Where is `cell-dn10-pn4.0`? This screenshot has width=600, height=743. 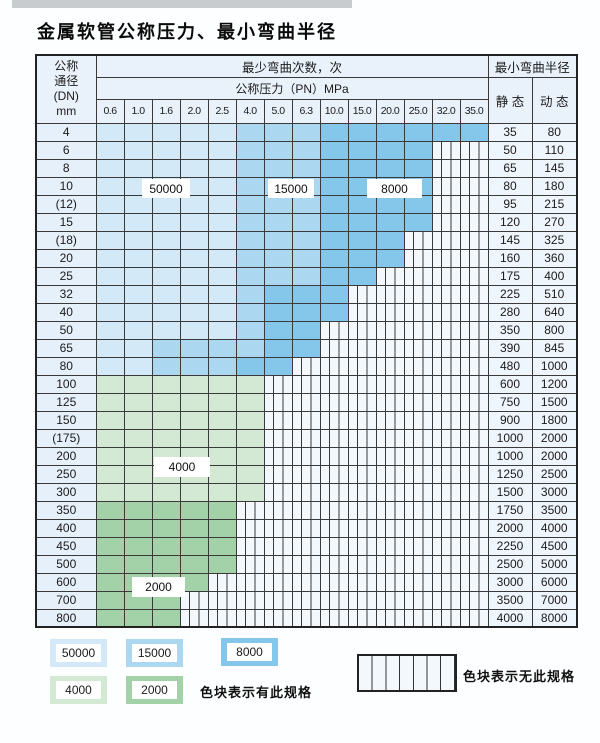
cell-dn10-pn4.0 is located at coordinates (250, 186).